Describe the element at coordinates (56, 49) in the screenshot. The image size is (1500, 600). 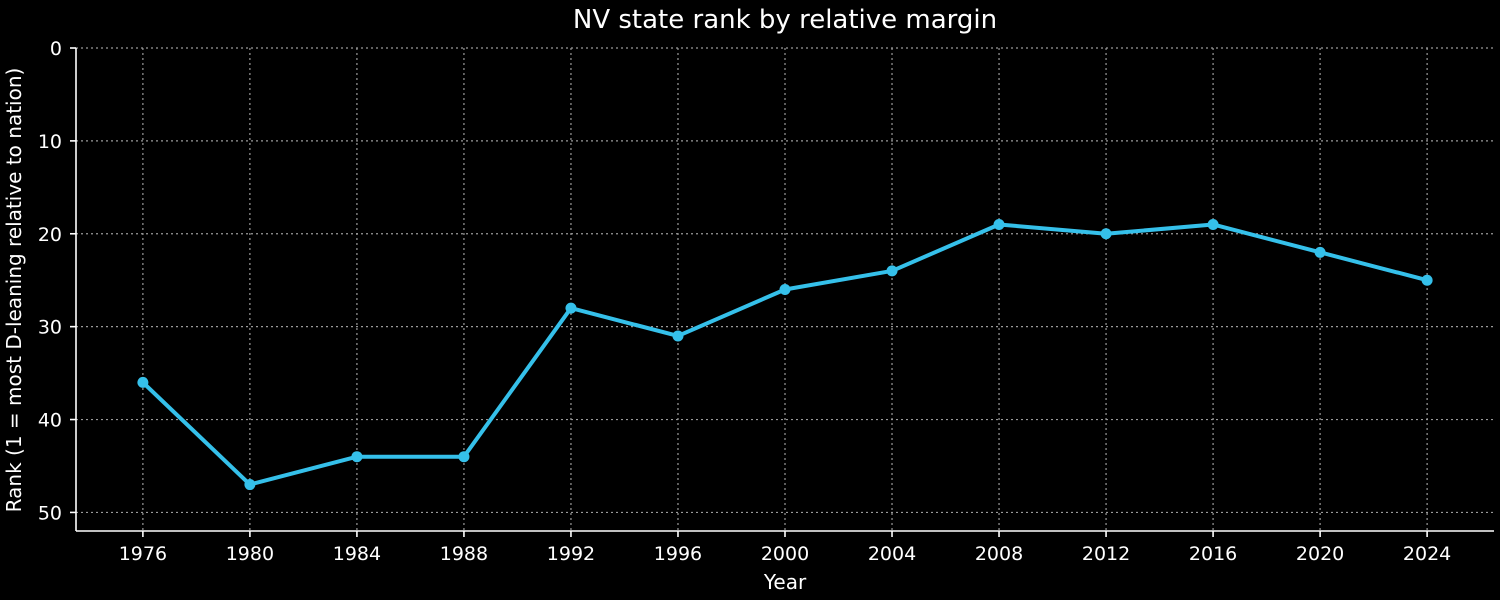
I see `y-tick-label: 0` at that location.